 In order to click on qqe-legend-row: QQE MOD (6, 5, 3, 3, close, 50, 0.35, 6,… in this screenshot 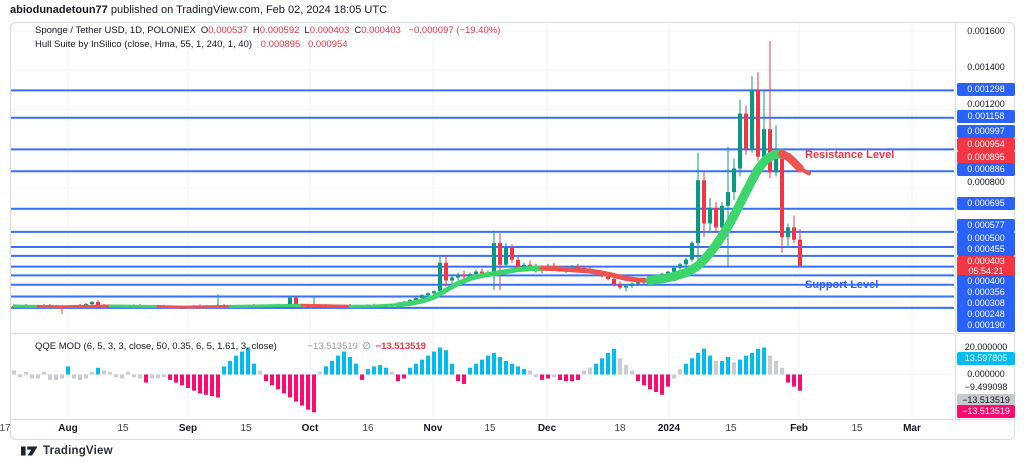, I will do `click(230, 346)`.